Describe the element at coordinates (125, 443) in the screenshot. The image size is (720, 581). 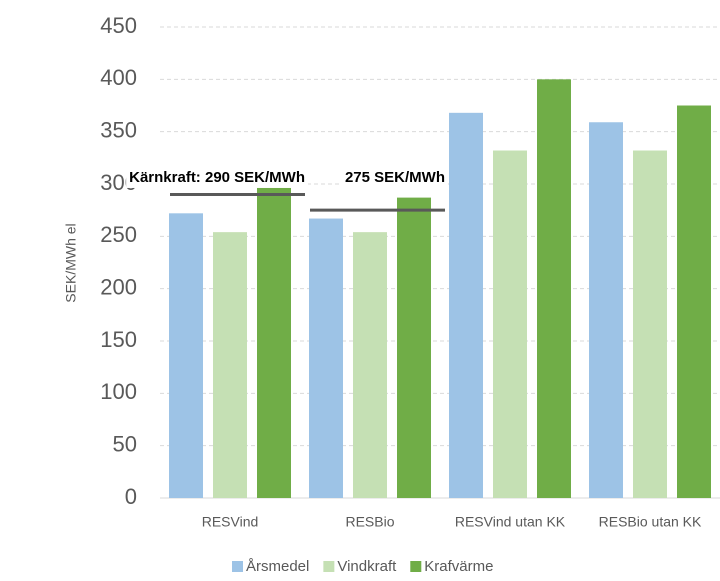
I see `y-tick-label: 50` at that location.